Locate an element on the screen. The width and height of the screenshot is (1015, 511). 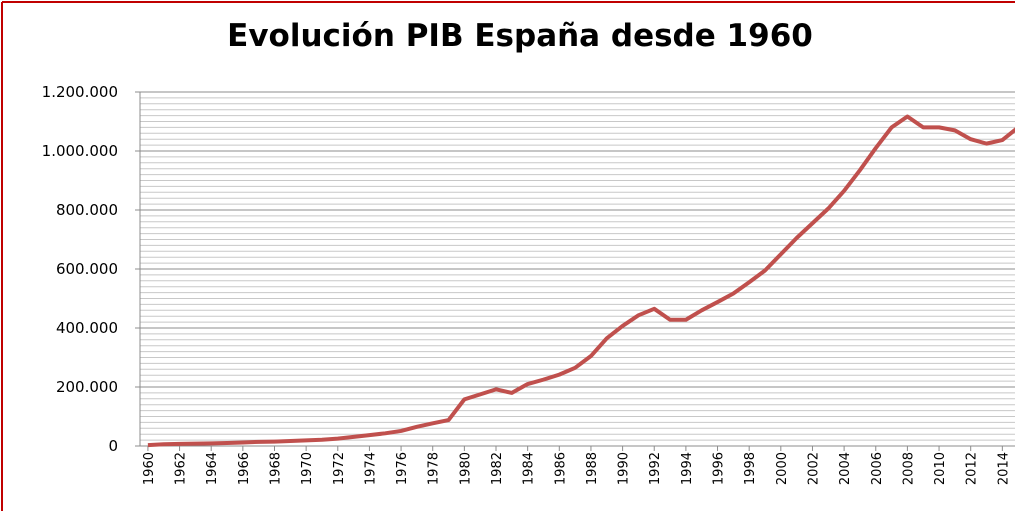
x-tick-label: 1962 is located at coordinates (181, 468).